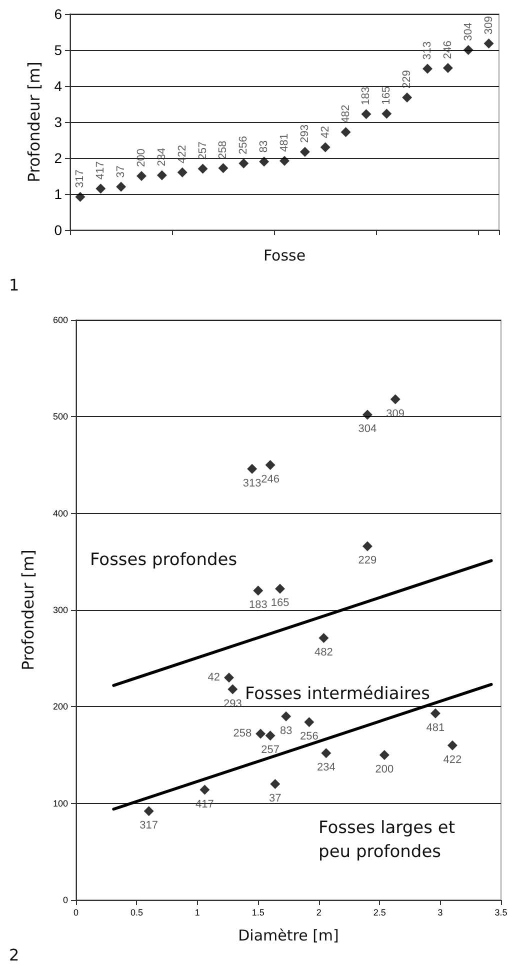  I want to click on x-tick-label: 1.5, so click(258, 913).